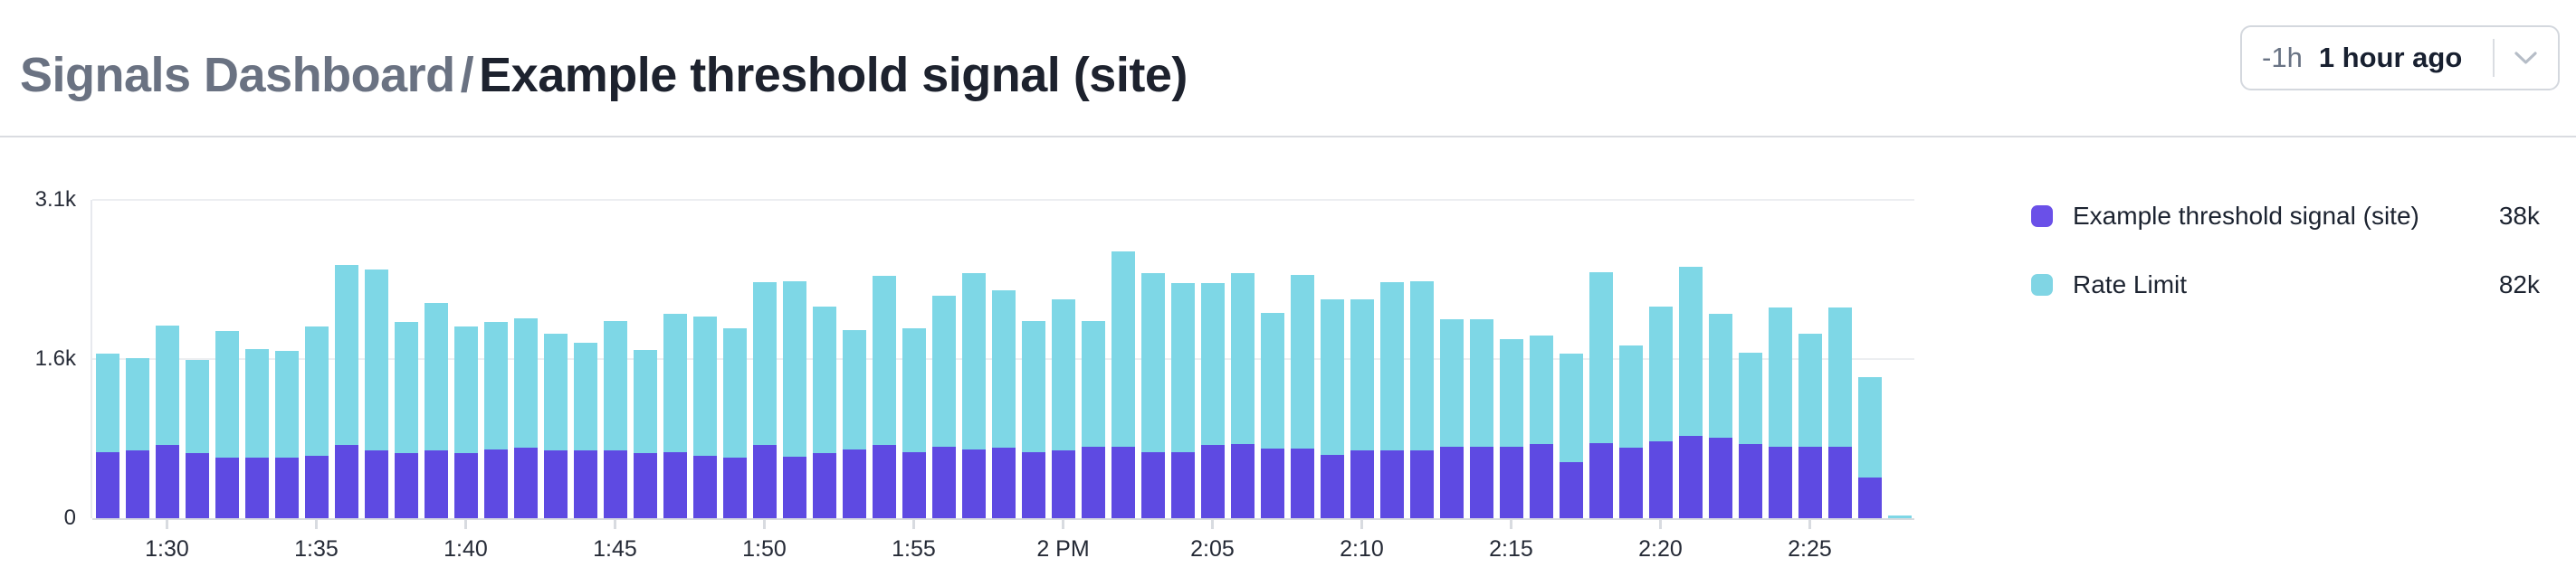  I want to click on bar-1:56, so click(944, 406).